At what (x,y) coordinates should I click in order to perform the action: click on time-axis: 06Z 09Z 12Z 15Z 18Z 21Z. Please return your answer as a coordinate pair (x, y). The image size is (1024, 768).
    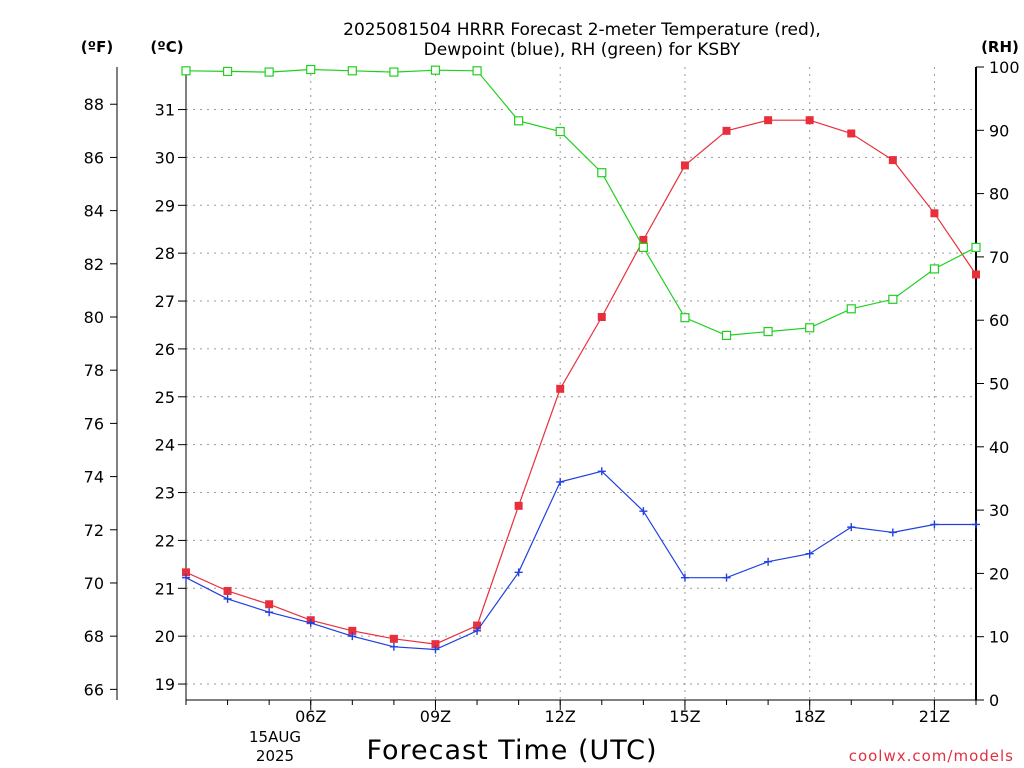
    Looking at the image, I should click on (581, 713).